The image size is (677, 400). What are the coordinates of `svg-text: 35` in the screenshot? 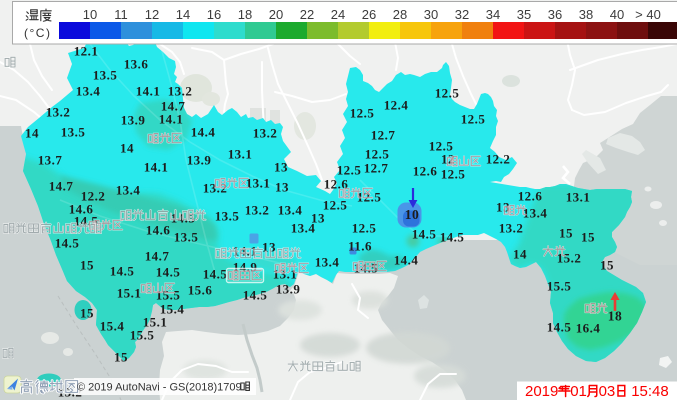 It's located at (524, 14).